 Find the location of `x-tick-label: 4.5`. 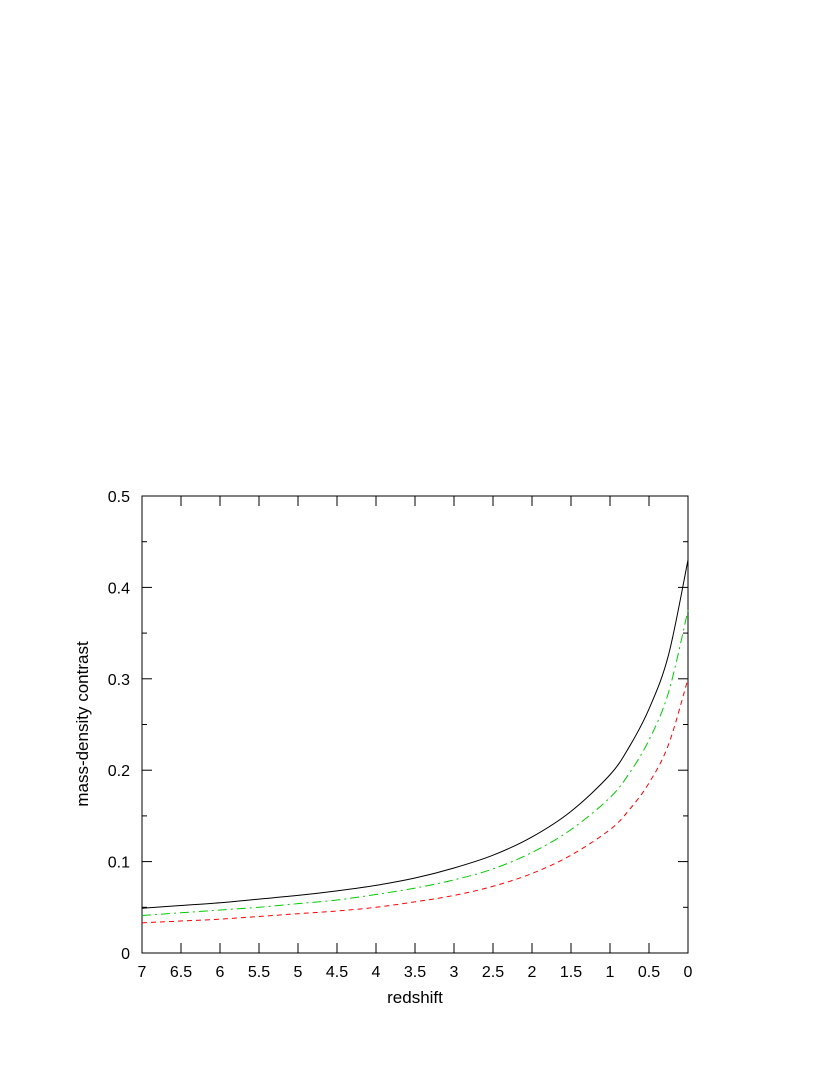

x-tick-label: 4.5 is located at coordinates (337, 972).